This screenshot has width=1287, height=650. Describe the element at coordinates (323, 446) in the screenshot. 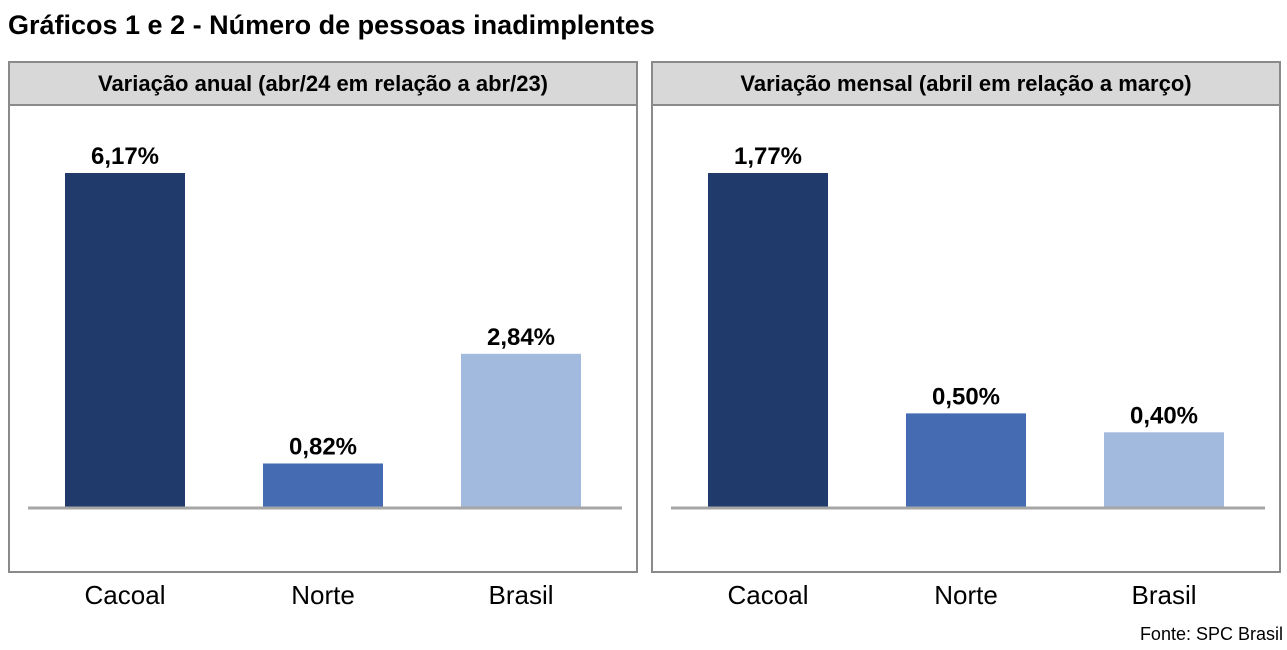

I see `data-label-norte: 0,82%` at that location.